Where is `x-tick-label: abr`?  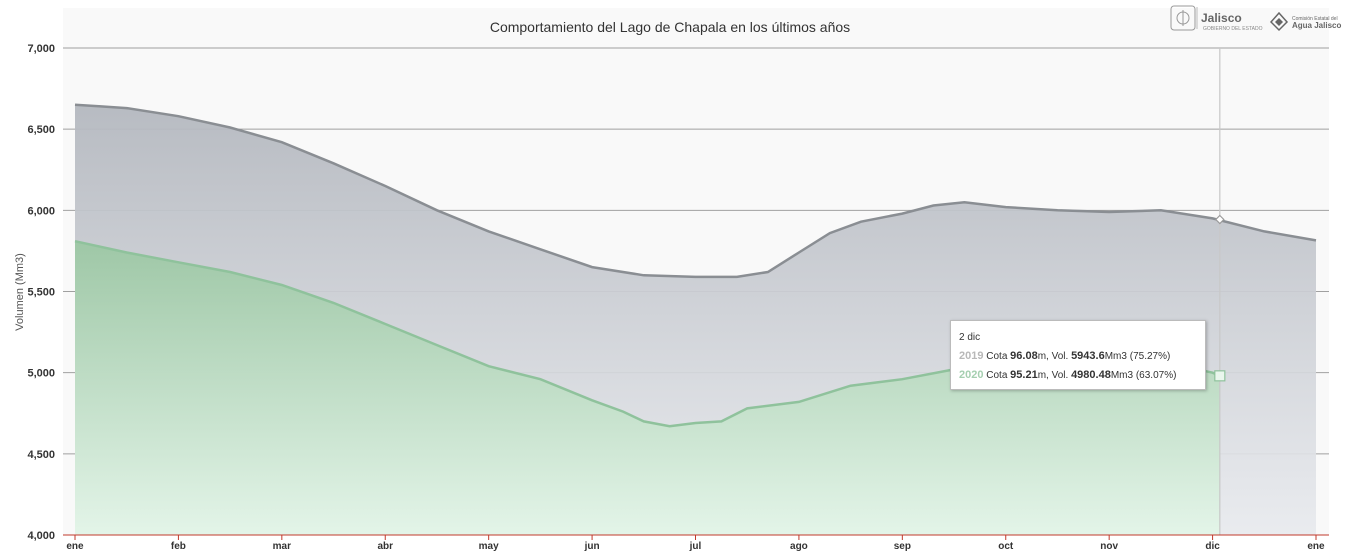 x-tick-label: abr is located at coordinates (385, 546).